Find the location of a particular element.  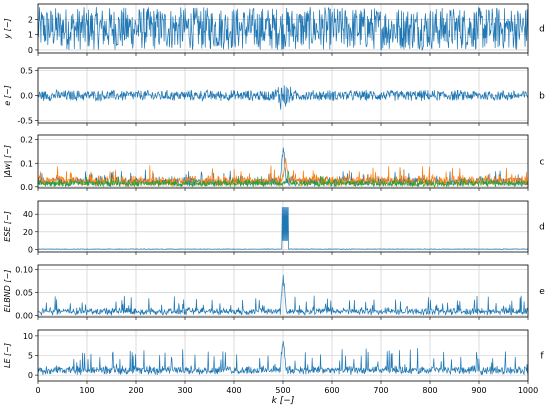

y-axis-label: y [−] is located at coordinates (7, 28).